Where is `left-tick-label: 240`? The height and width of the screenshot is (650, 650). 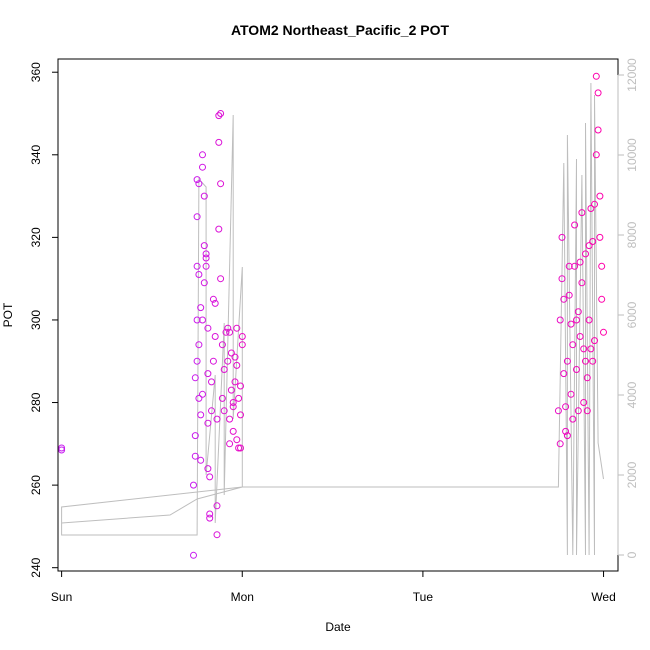 left-tick-label: 240 is located at coordinates (36, 567).